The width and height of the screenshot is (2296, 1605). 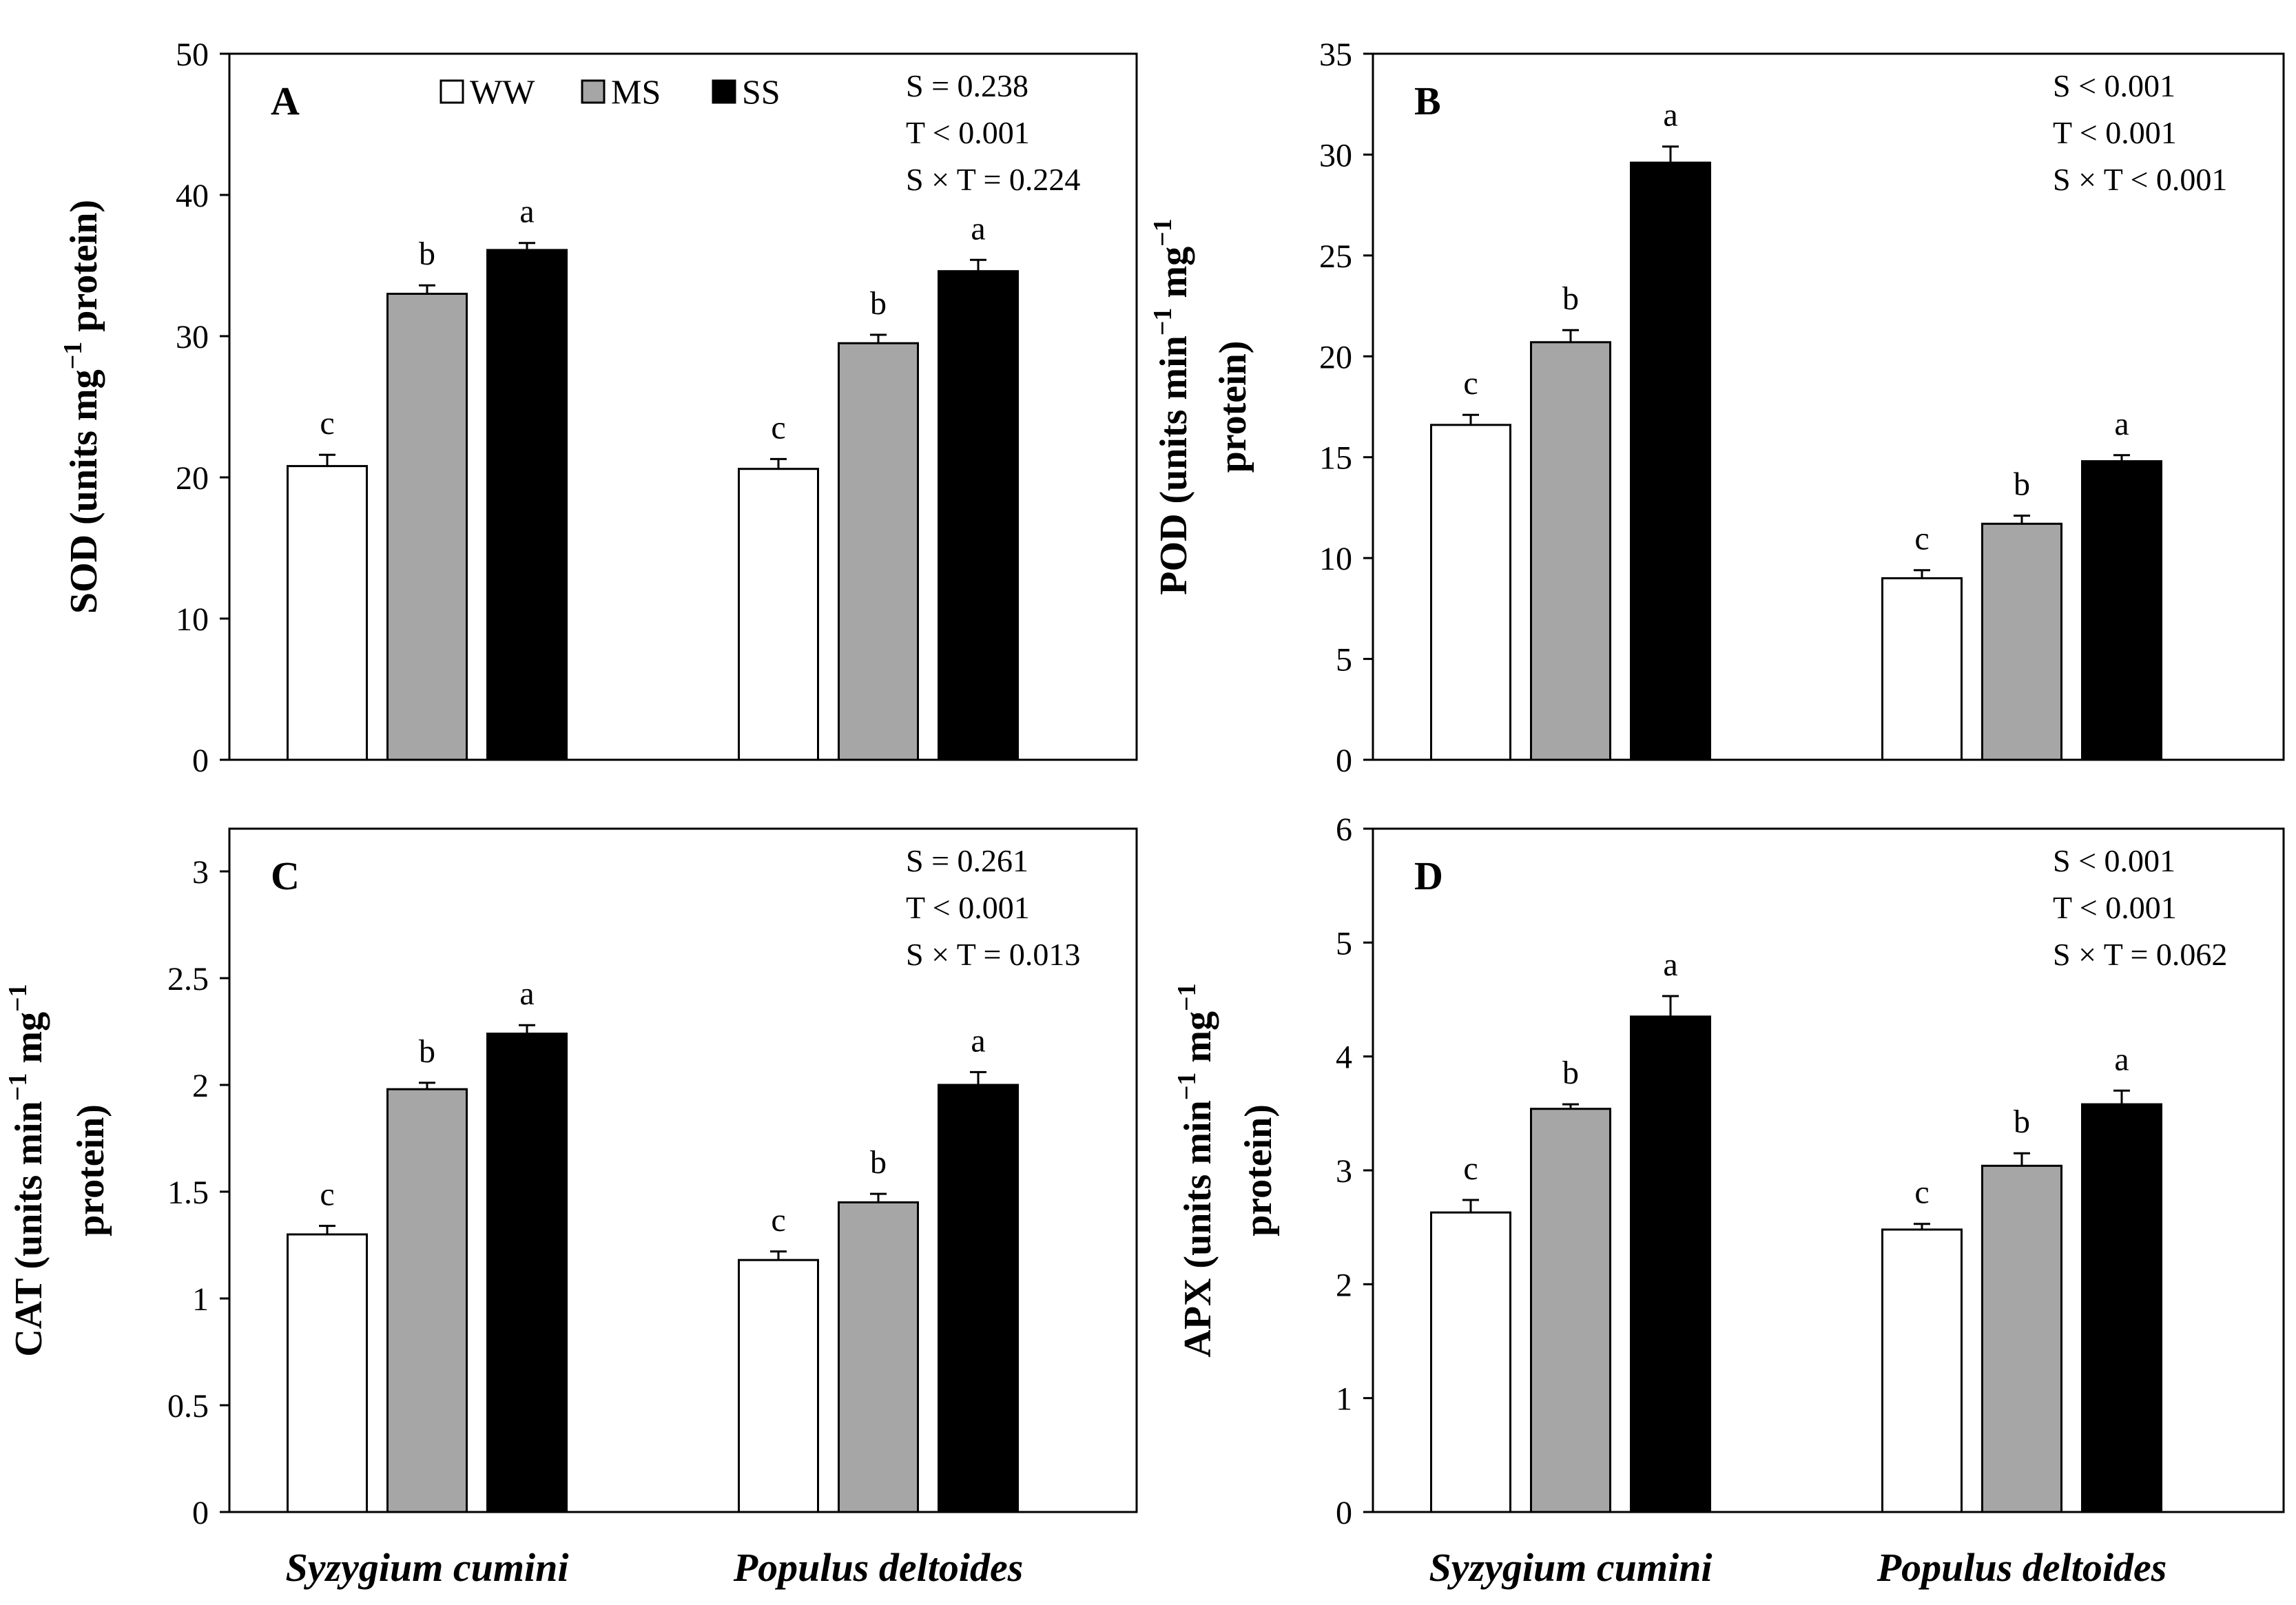 I want to click on y-tick-label: 15, so click(x=1335, y=459).